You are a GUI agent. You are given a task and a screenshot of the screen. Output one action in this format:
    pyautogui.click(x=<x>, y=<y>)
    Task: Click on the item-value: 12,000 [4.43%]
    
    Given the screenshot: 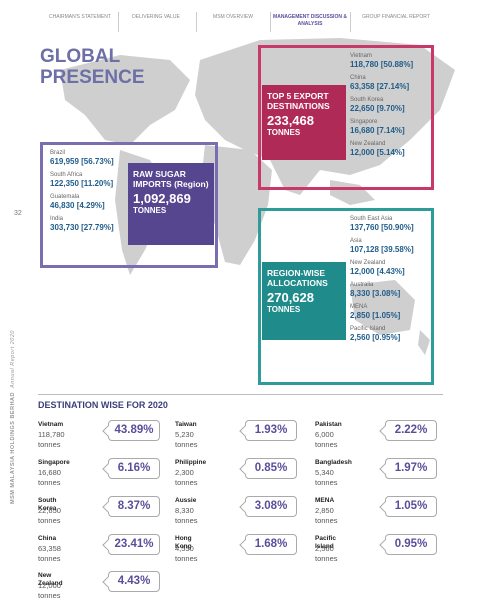 What is the action you would take?
    pyautogui.click(x=377, y=271)
    